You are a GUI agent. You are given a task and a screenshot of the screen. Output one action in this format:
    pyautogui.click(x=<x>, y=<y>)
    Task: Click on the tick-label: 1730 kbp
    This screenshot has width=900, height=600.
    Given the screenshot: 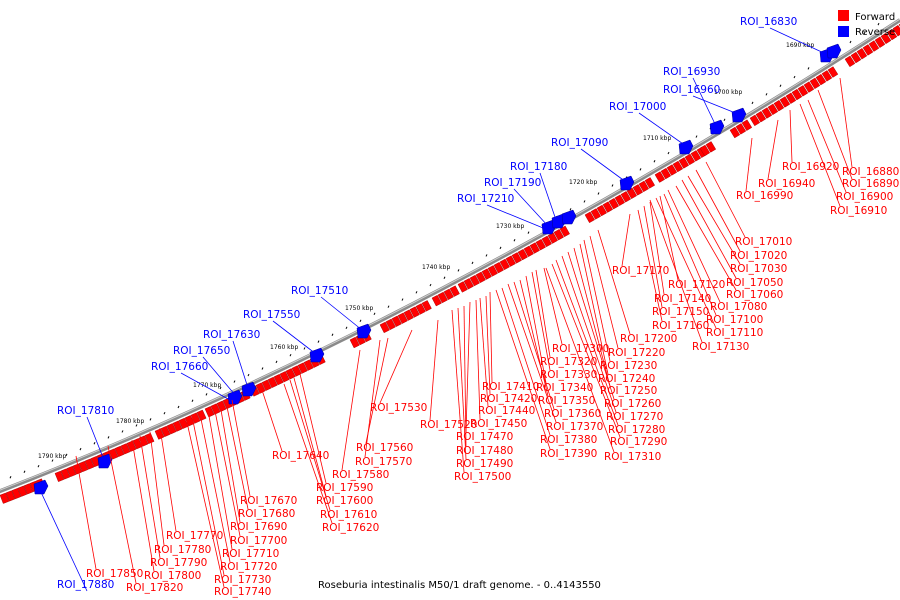 What is the action you would take?
    pyautogui.click(x=510, y=226)
    